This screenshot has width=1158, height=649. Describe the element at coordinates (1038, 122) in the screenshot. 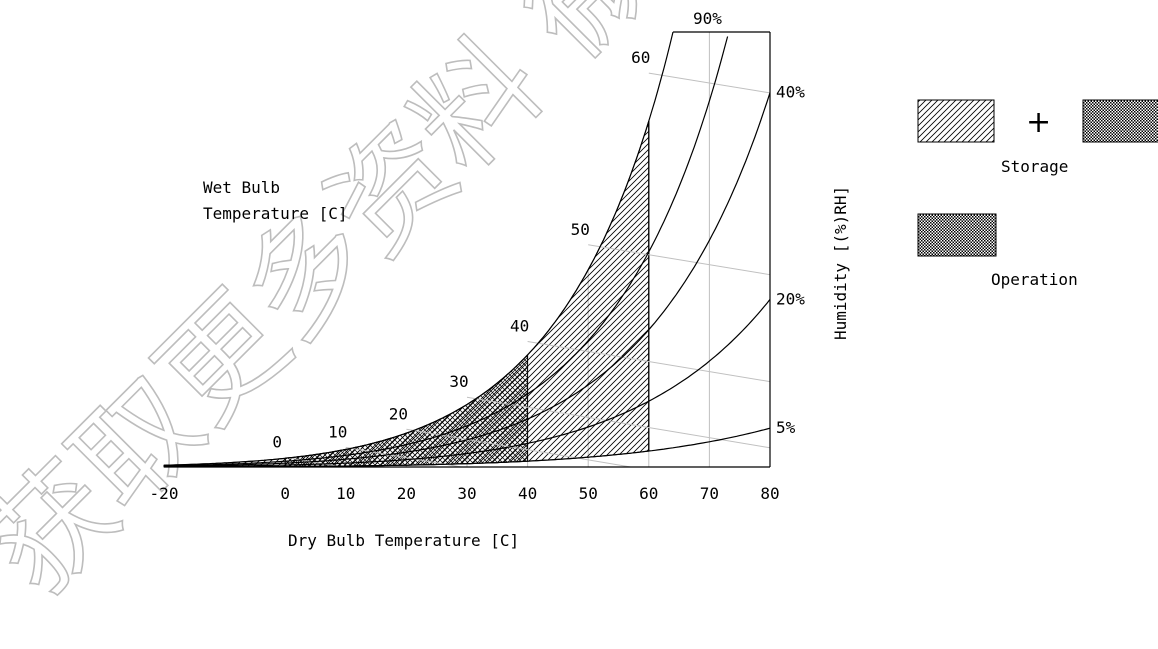

I see `legend-plus: +` at that location.